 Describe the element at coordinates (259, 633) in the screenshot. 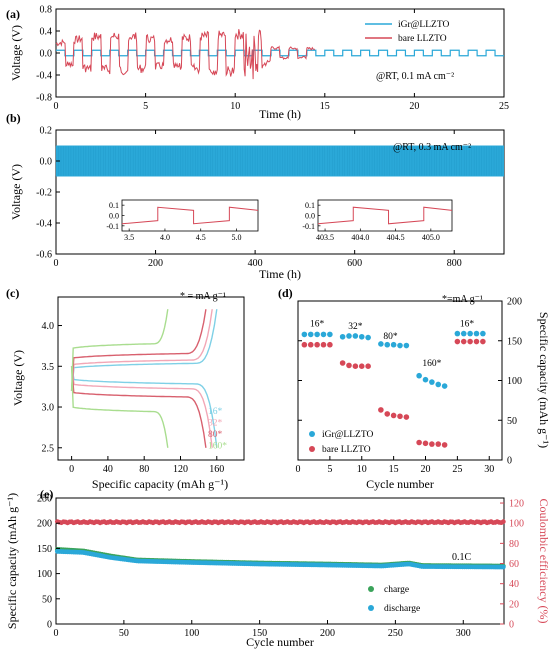

I see `x-tick-label: 150` at that location.